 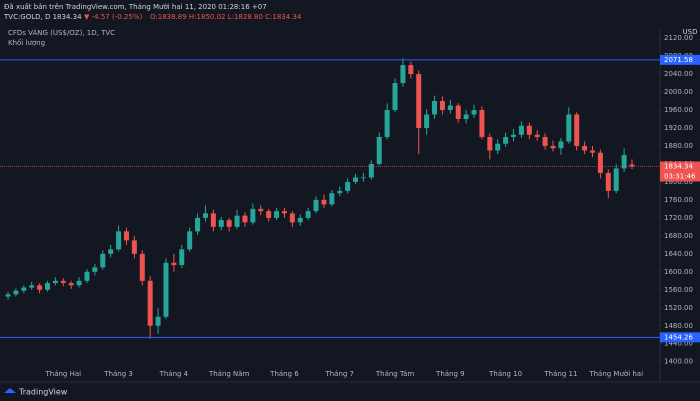 I want to click on price-label: 2071.58, so click(x=678, y=60).